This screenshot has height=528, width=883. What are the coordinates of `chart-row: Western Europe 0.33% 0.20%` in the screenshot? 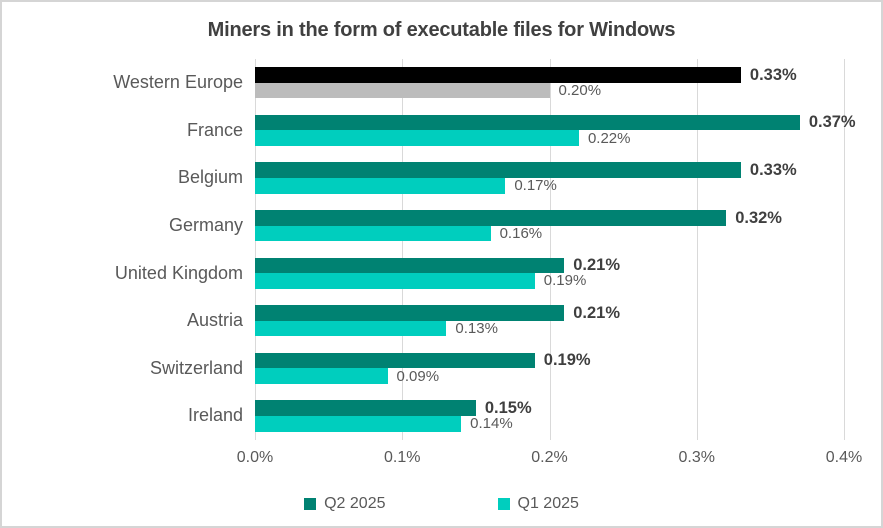 It's located at (441, 83).